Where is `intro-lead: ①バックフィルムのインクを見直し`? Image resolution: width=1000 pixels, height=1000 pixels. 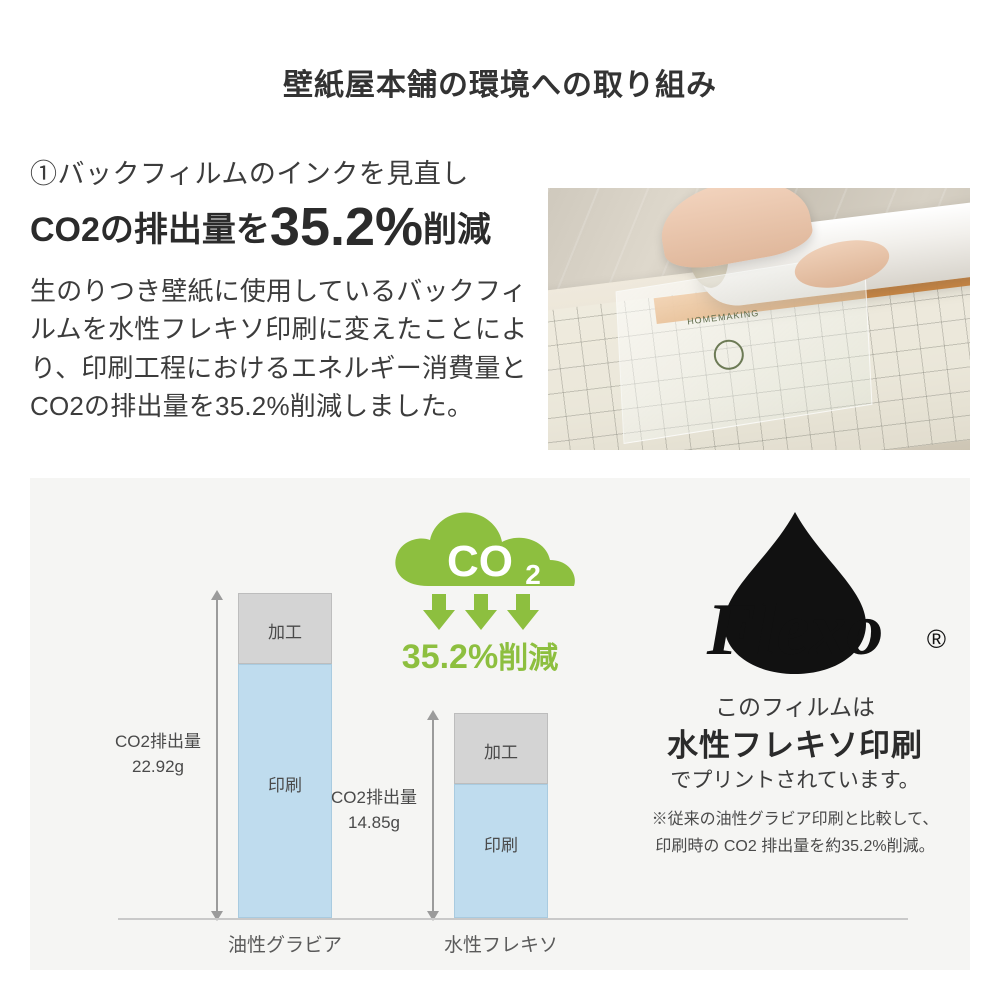 intro-lead: ①バックフィルムのインクを見直し is located at coordinates (249, 174).